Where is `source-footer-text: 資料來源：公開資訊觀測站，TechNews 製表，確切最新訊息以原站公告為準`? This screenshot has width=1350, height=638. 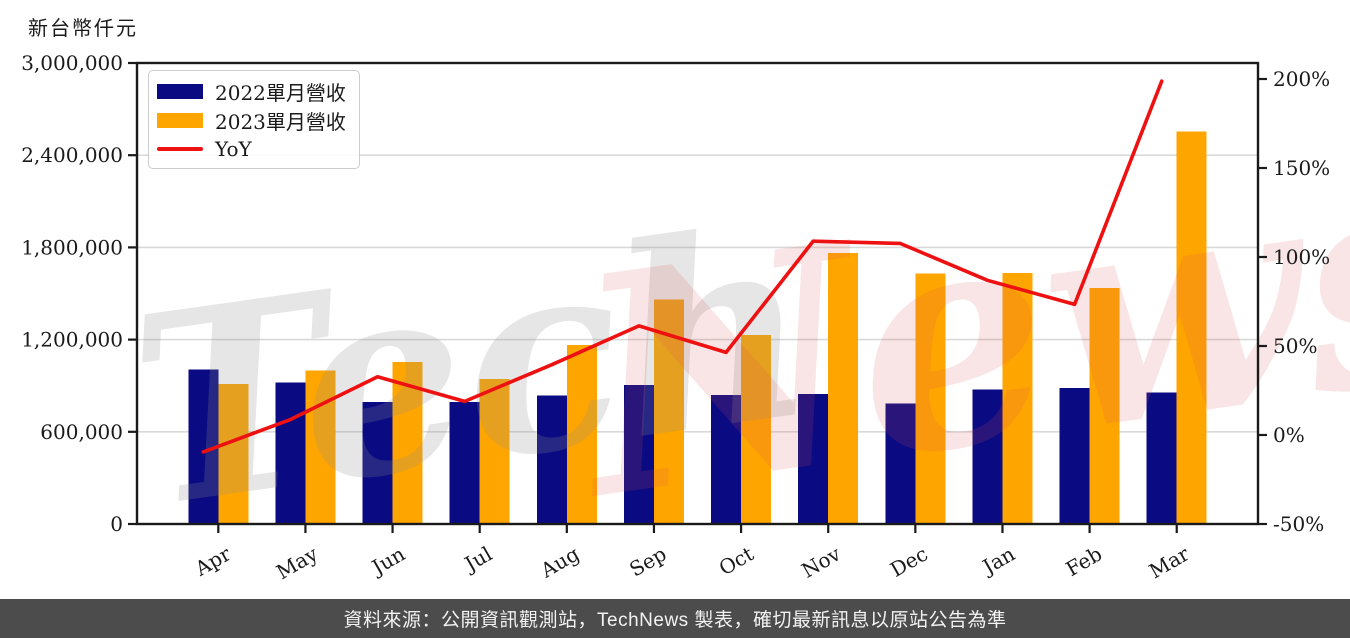 source-footer-text: 資料來源：公開資訊觀測站，TechNews 製表，確切最新訊息以原站公告為準 is located at coordinates (675, 620).